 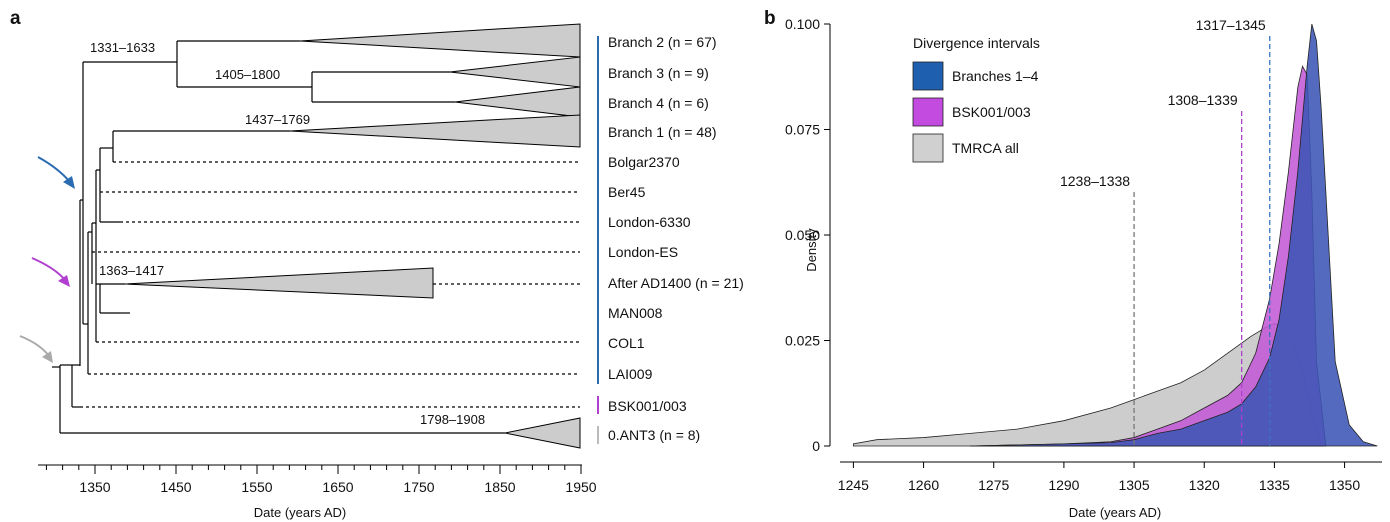 What do you see at coordinates (1165, 231) in the screenshot?
I see `interval-lines: 1317–1345 1308–1339 1238–1338` at bounding box center [1165, 231].